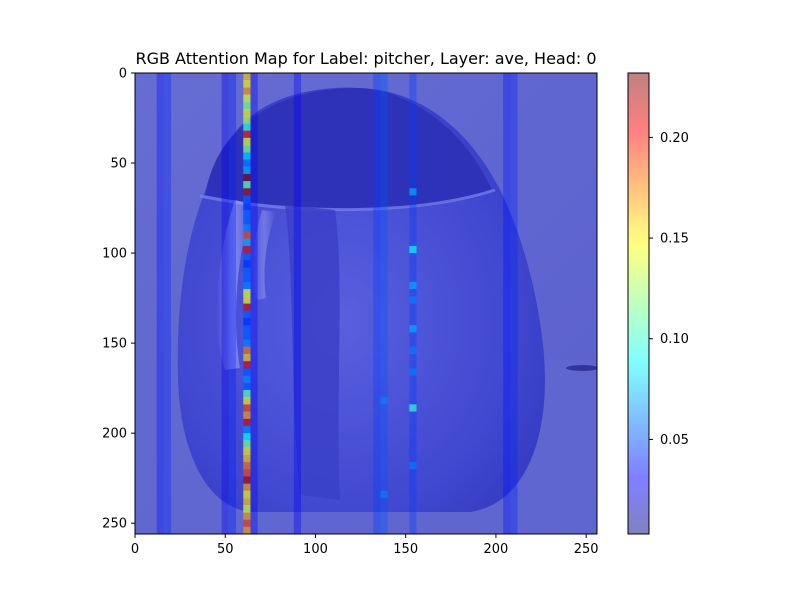 This screenshot has width=800, height=604. Describe the element at coordinates (114, 254) in the screenshot. I see `y-tick-label: 100` at that location.